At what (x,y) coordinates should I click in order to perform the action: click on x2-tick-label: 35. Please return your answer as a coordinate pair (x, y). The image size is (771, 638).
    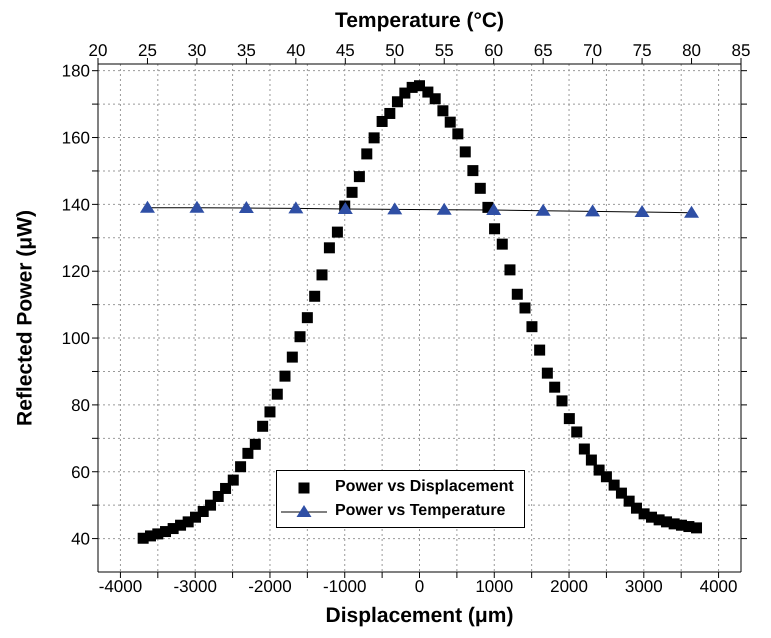
    Looking at the image, I should click on (246, 50).